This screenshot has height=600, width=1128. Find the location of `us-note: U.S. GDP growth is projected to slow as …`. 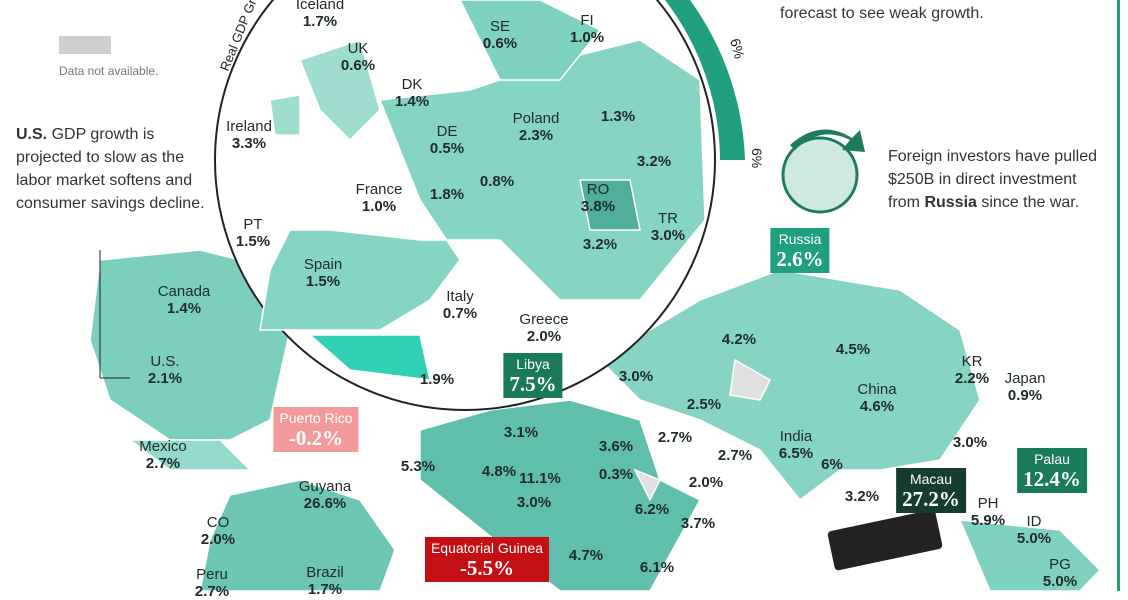

us-note: U.S. GDP growth is projected to slow as … is located at coordinates (116, 169).